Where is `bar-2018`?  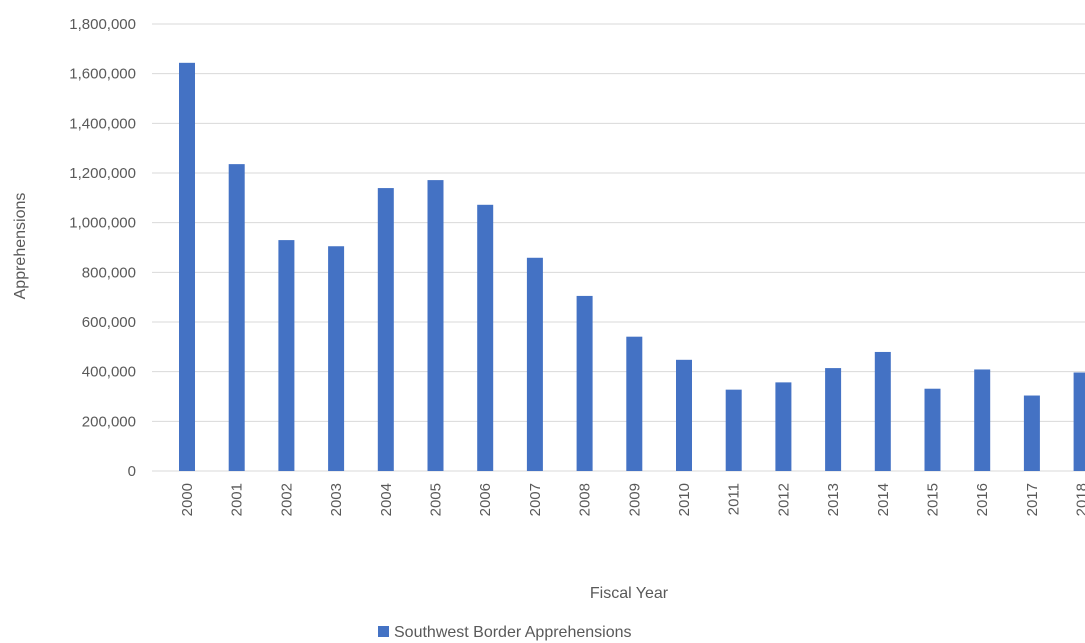
bar-2018 is located at coordinates (1079, 421).